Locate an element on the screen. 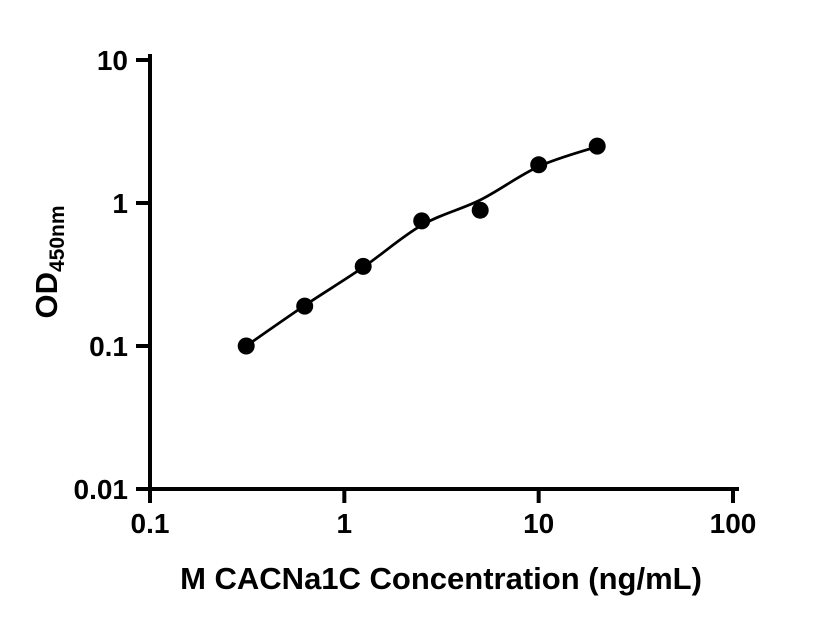 The height and width of the screenshot is (640, 816). x-tick-label: 1 is located at coordinates (345, 523).